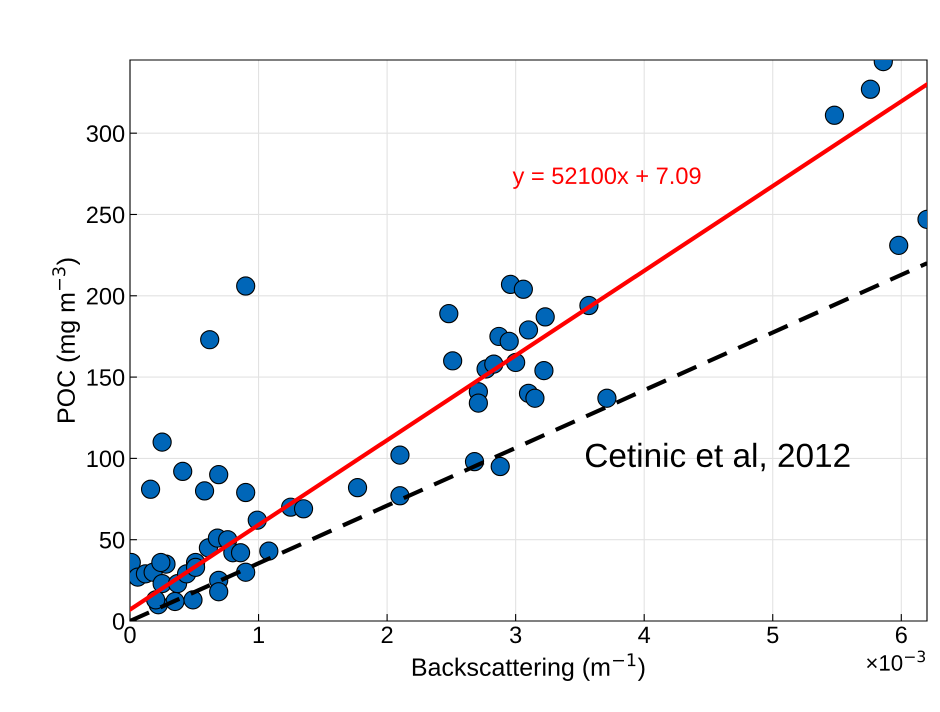  What do you see at coordinates (387, 634) in the screenshot?
I see `x-tick-label: 2` at bounding box center [387, 634].